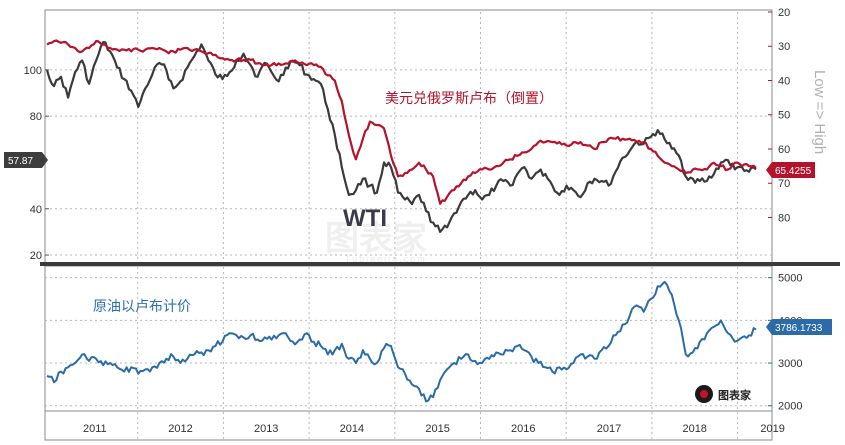 This screenshot has width=845, height=445. I want to click on x-axis-frame, so click(408, 425).